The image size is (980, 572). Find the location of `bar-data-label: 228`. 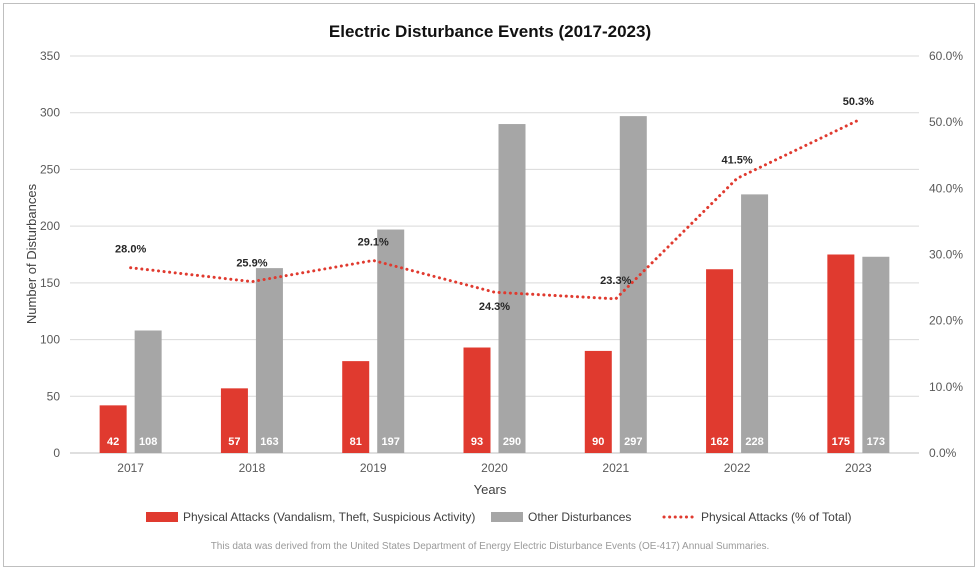

bar-data-label: 228 is located at coordinates (754, 442).